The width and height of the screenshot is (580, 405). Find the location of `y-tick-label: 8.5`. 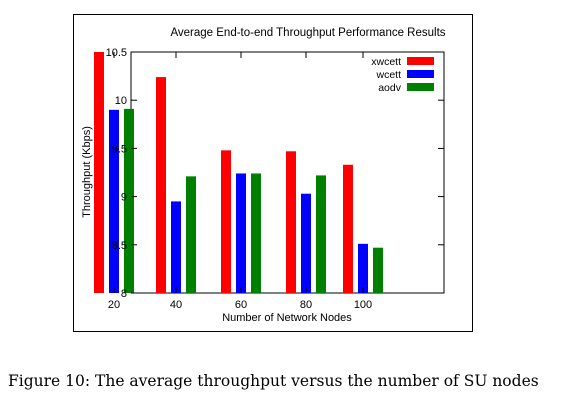

y-tick-label: 8.5 is located at coordinates (119, 246).